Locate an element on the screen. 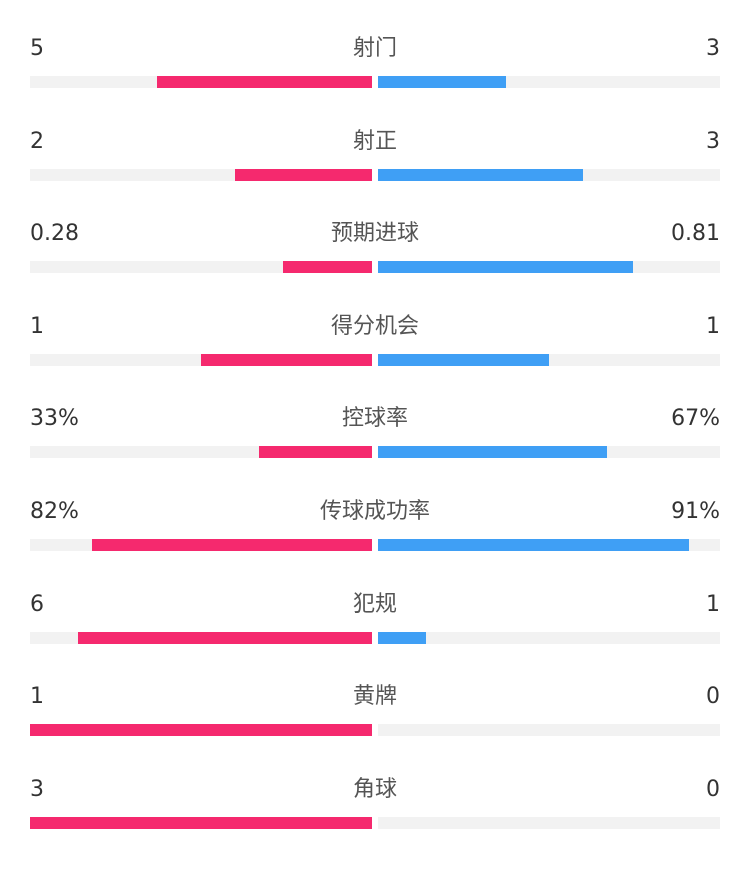 The height and width of the screenshot is (869, 750). home-value: 3 is located at coordinates (37, 789).